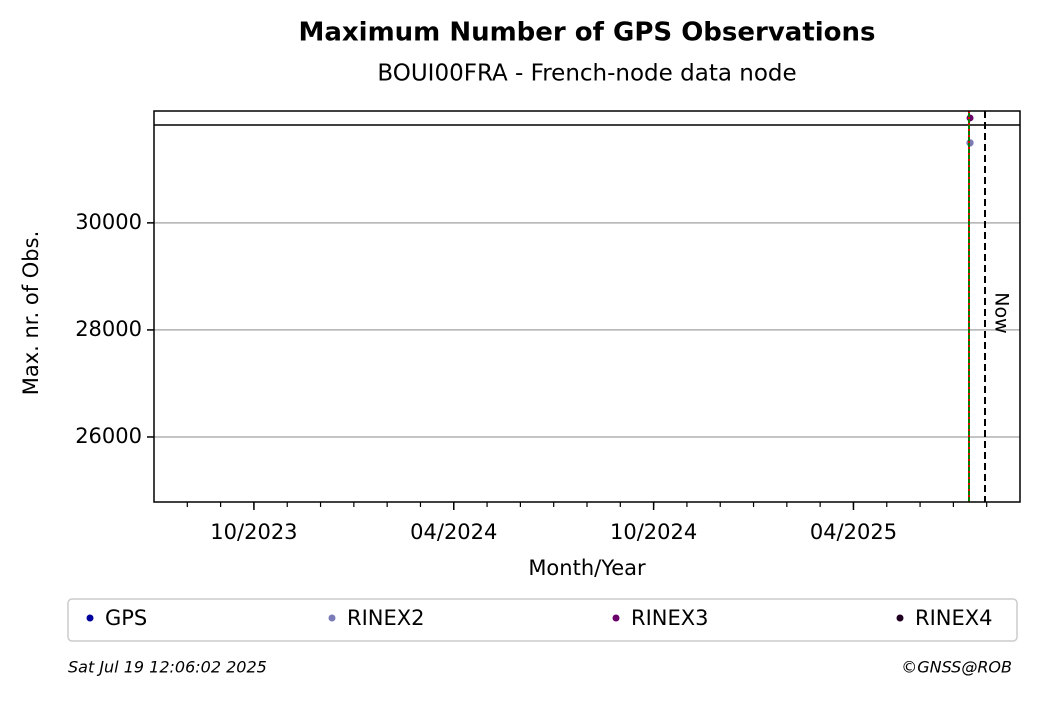  Describe the element at coordinates (542, 620) in the screenshot. I see `legend` at that location.